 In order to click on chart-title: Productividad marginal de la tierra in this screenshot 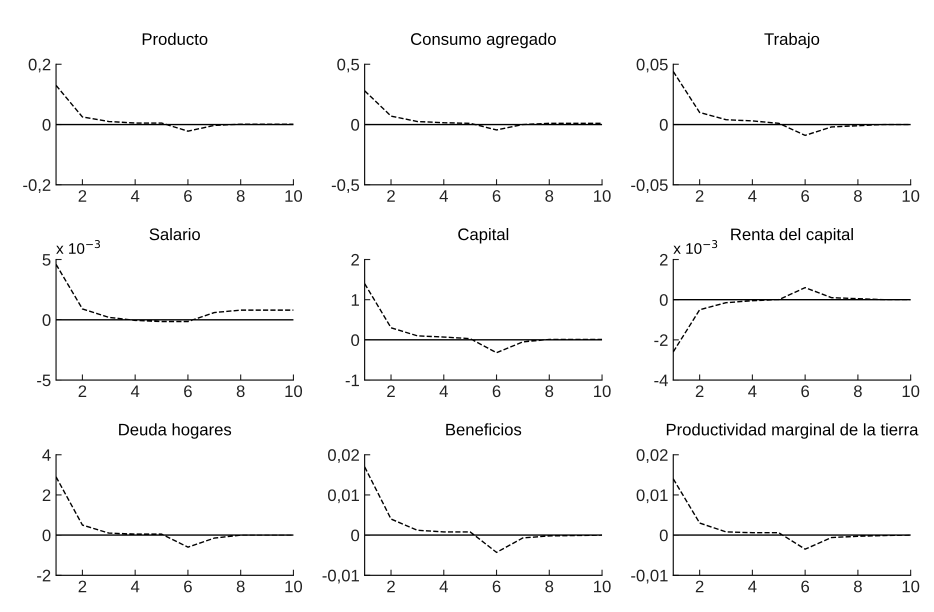, I will do `click(792, 431)`.